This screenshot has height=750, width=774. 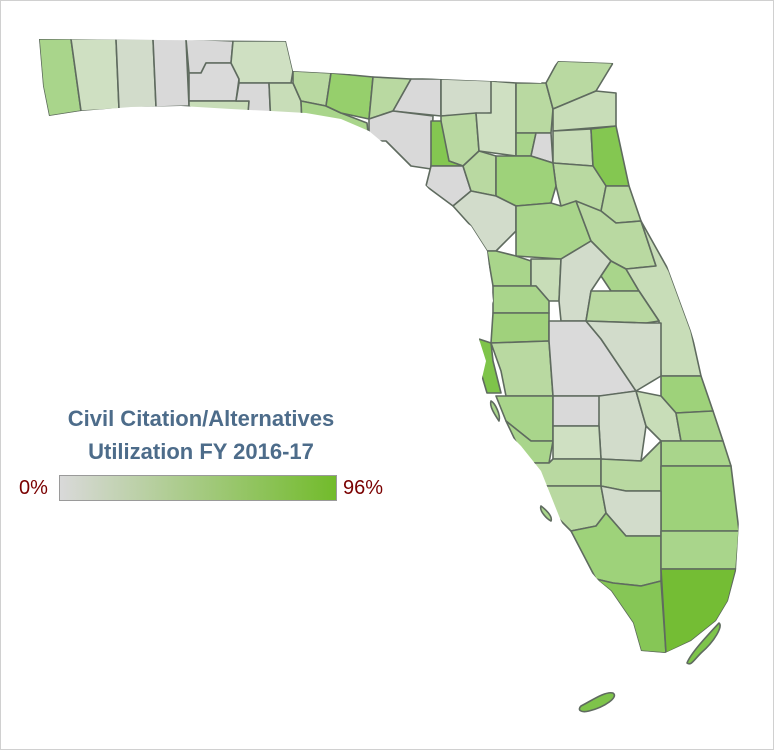 I want to click on county-island-sanibel, so click(x=546, y=513).